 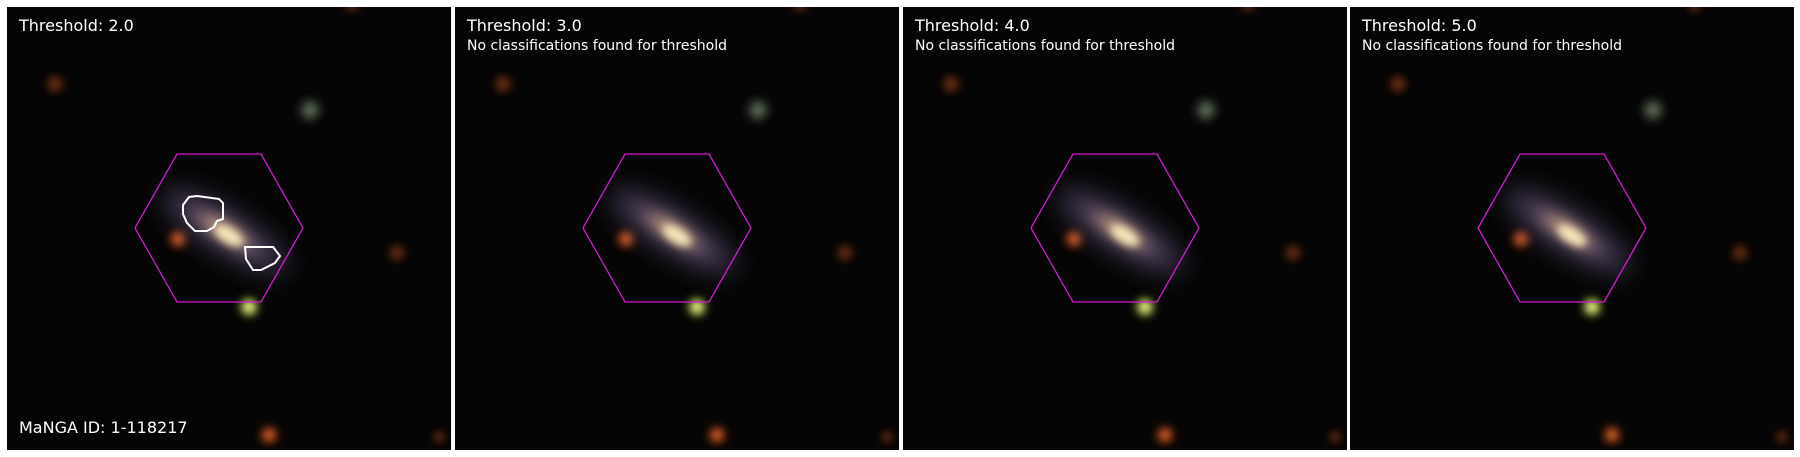 What do you see at coordinates (76, 25) in the screenshot?
I see `panel-title: Threshold: 2.0` at bounding box center [76, 25].